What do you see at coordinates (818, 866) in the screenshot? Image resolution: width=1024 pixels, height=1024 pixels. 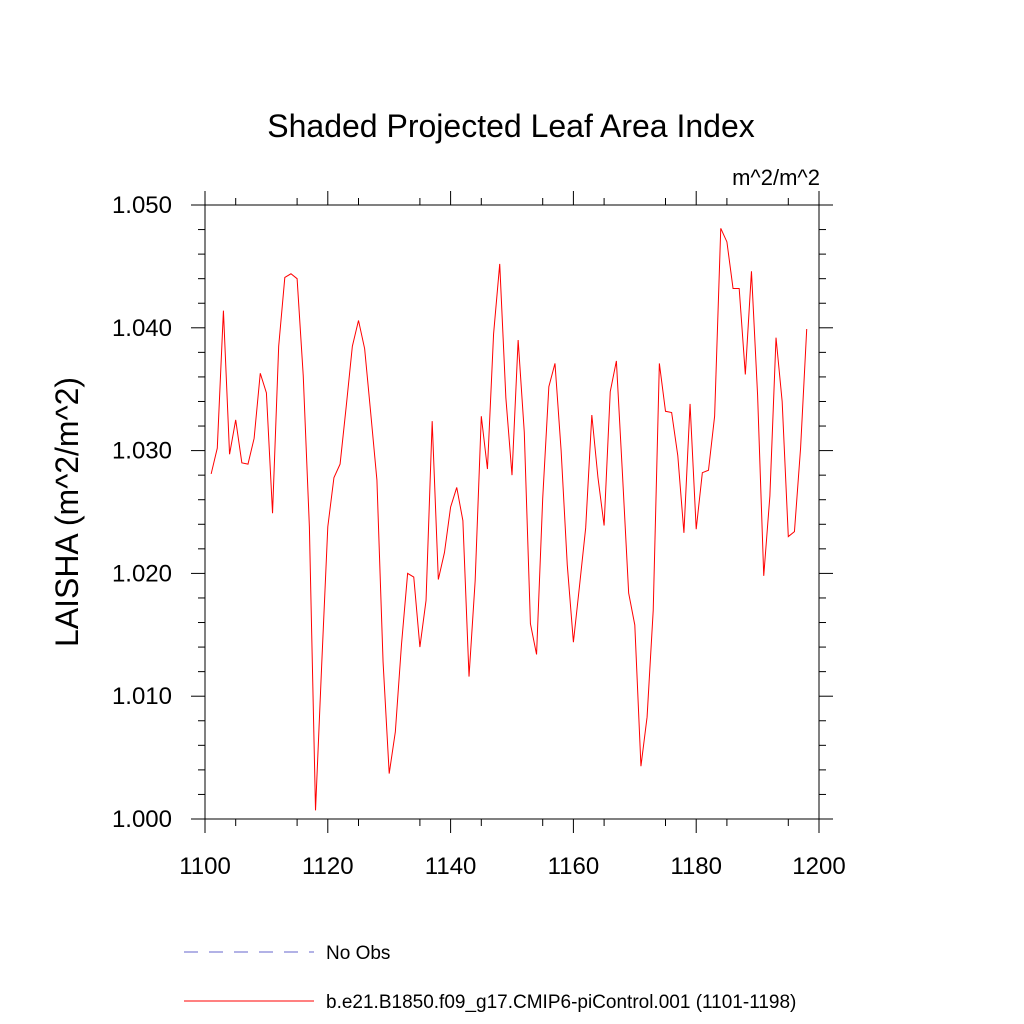 I see `x-tick-label: 1200` at bounding box center [818, 866].